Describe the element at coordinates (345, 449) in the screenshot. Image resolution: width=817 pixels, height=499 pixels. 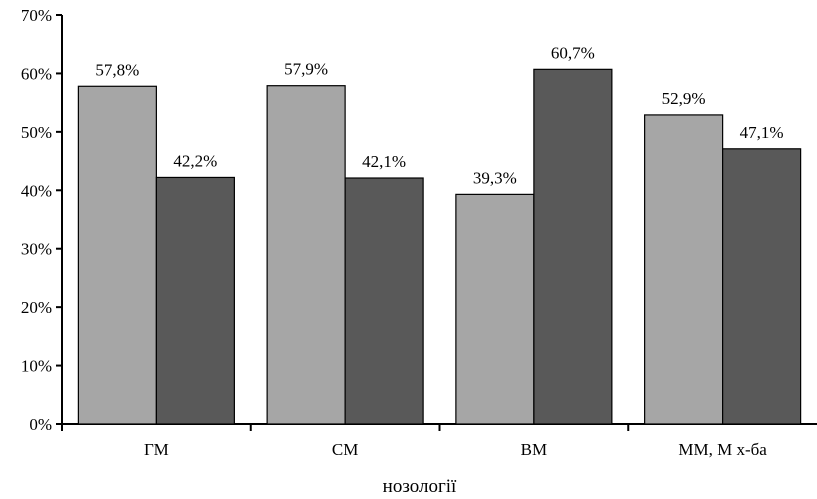
I see `category-label: СМ` at that location.